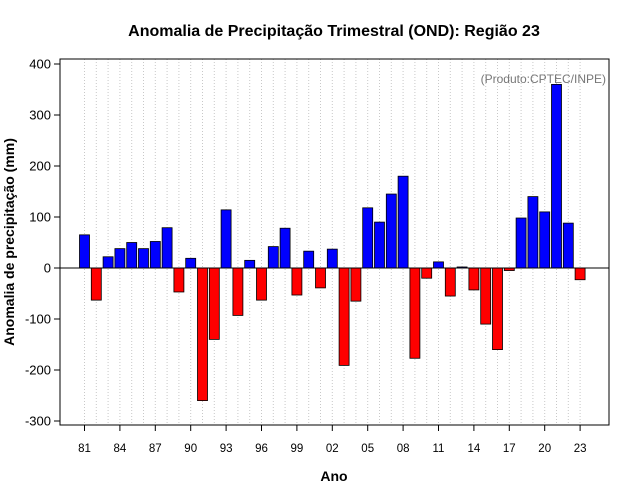 This screenshot has height=500, width=640. Describe the element at coordinates (40, 217) in the screenshot. I see `y-tick-label-100: 100` at that location.